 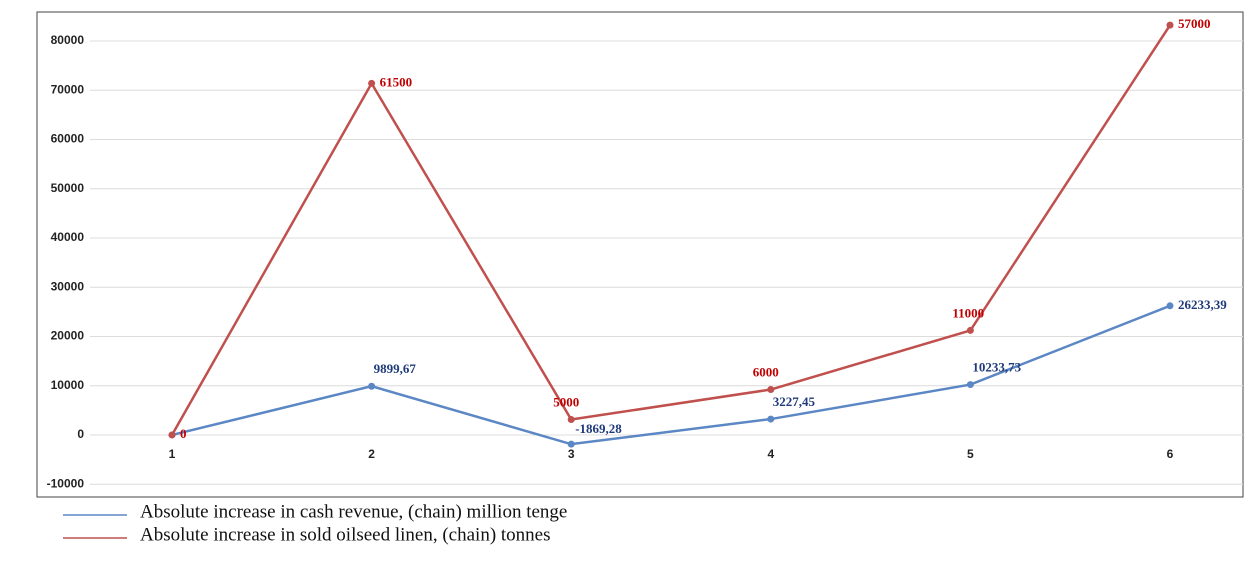 What do you see at coordinates (571, 454) in the screenshot?
I see `x-tick-label: 3` at bounding box center [571, 454].